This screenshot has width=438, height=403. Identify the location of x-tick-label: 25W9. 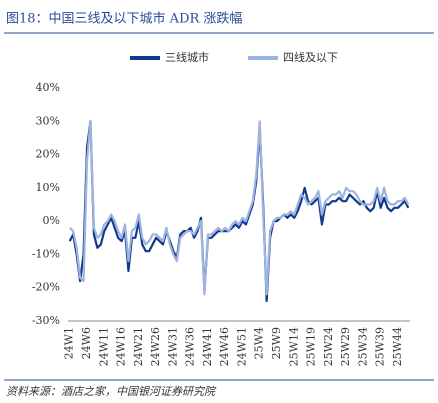
(276, 343).